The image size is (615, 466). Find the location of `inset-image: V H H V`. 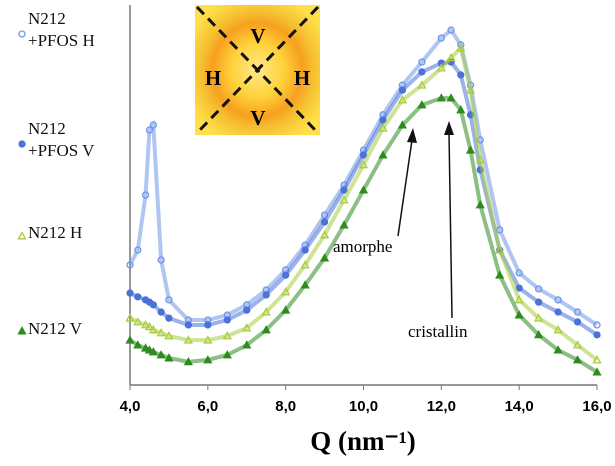

inset-image: V H H V is located at coordinates (257, 70).